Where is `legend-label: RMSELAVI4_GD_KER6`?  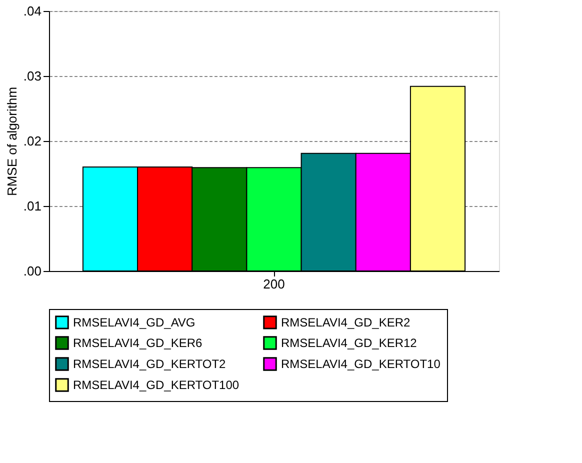
legend-label: RMSELAVI4_GD_KER6 is located at coordinates (137, 343).